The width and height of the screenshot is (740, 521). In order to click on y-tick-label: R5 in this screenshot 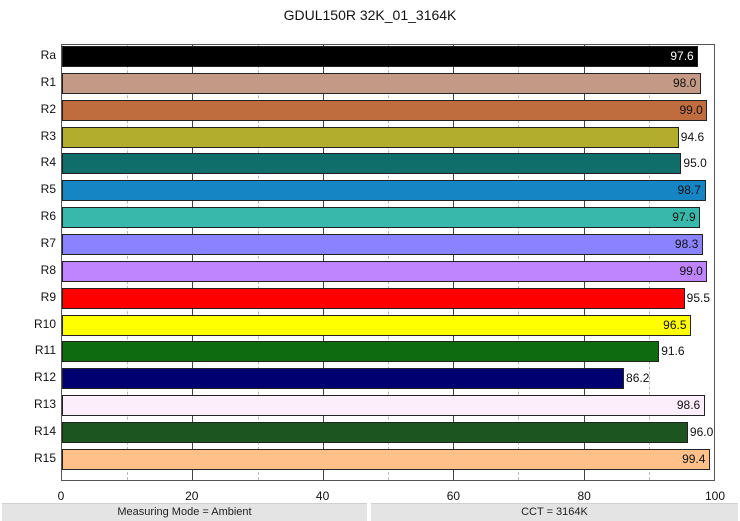, I will do `click(48, 189)`.